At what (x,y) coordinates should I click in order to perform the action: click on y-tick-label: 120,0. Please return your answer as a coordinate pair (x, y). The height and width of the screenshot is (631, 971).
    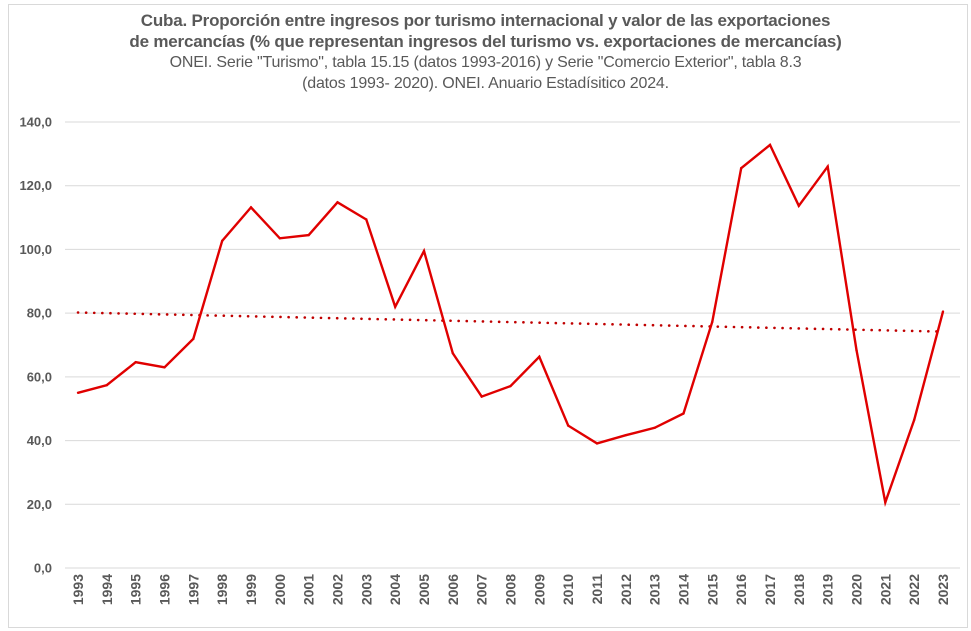
    Looking at the image, I should click on (35, 185).